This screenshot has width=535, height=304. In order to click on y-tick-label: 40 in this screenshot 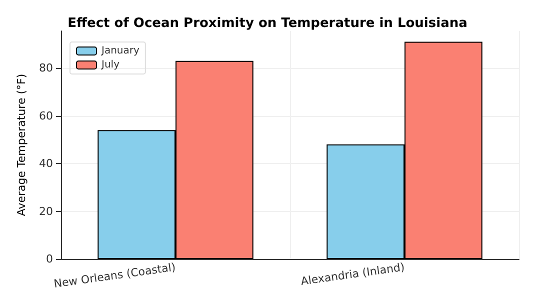, I will do `click(46, 163)`.